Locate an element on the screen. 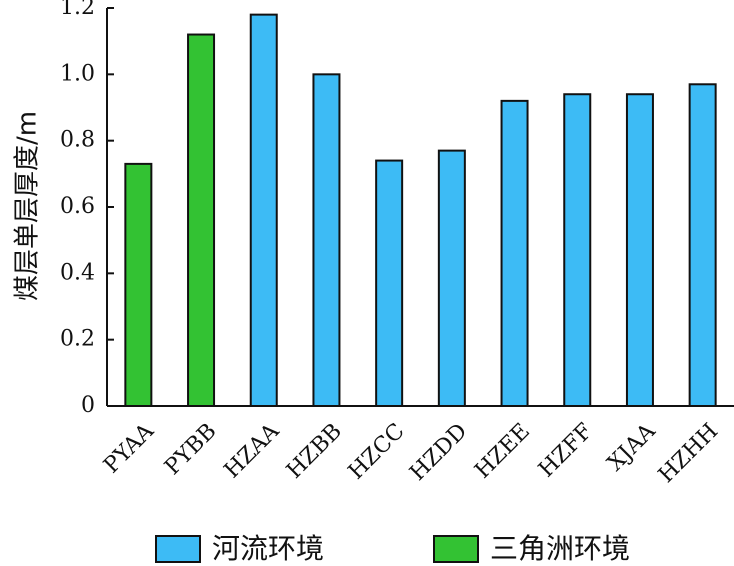 The height and width of the screenshot is (566, 734). bar-hzee is located at coordinates (514, 253).